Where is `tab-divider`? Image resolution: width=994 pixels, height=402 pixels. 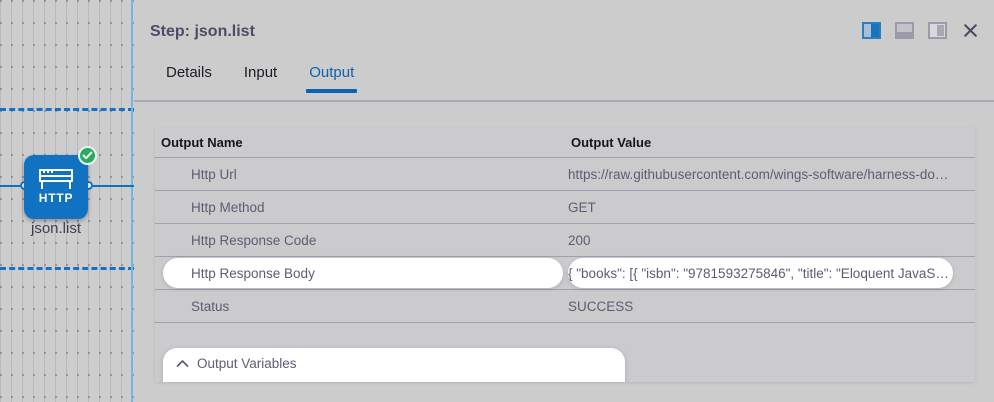 tab-divider is located at coordinates (564, 101).